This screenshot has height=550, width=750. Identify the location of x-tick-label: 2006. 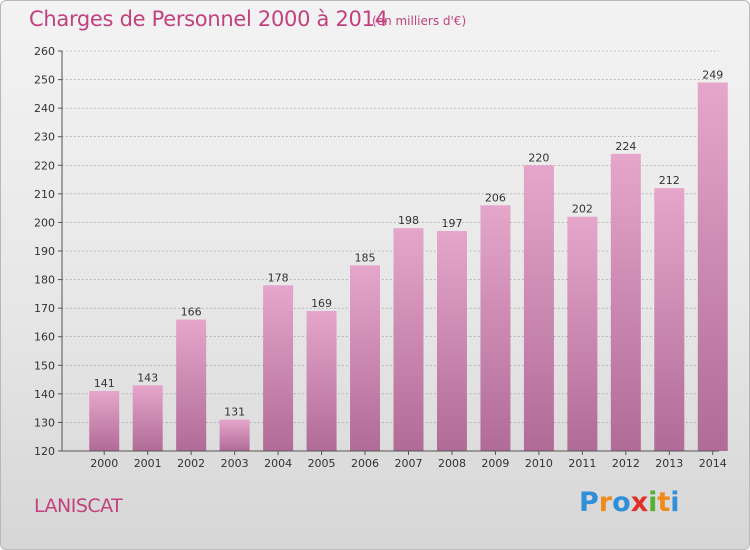
(365, 463).